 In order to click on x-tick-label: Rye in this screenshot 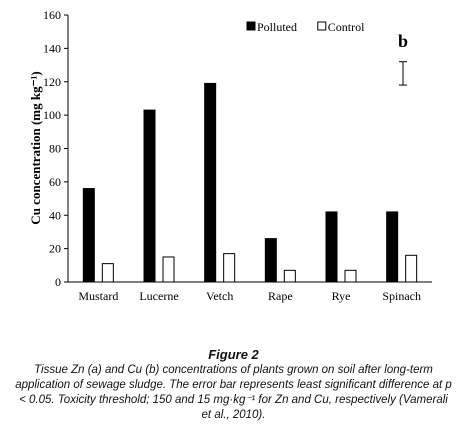, I will do `click(341, 296)`.